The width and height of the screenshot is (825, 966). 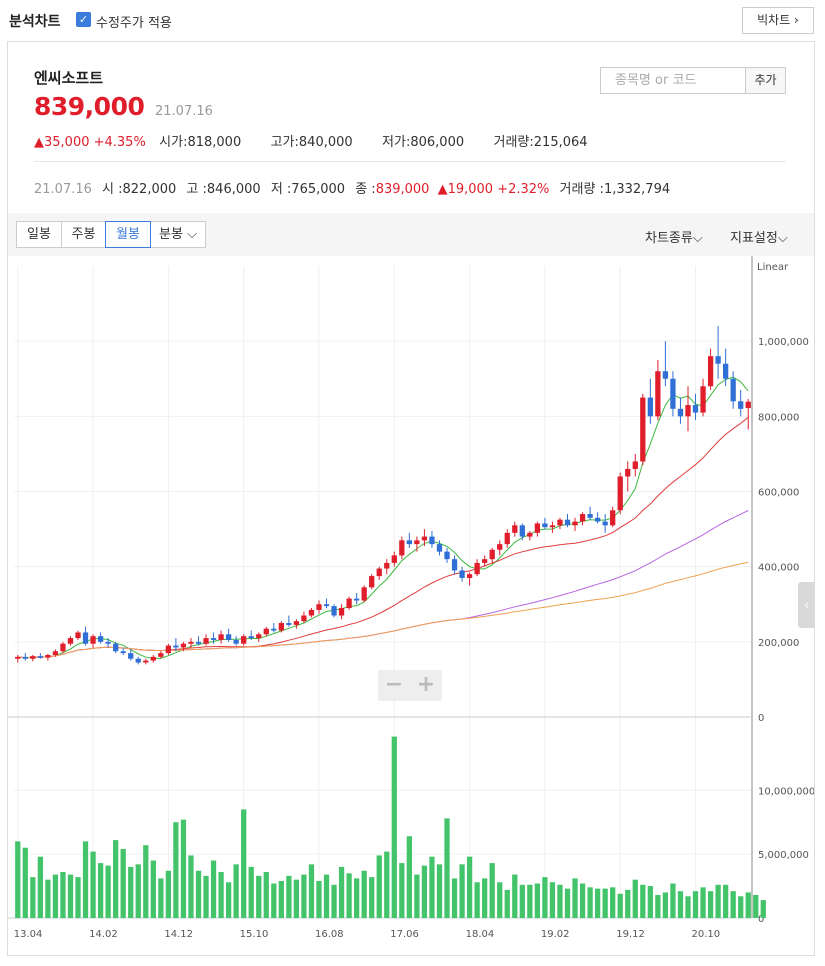 What do you see at coordinates (560, 142) in the screenshot?
I see `volume-value: 215,064` at bounding box center [560, 142].